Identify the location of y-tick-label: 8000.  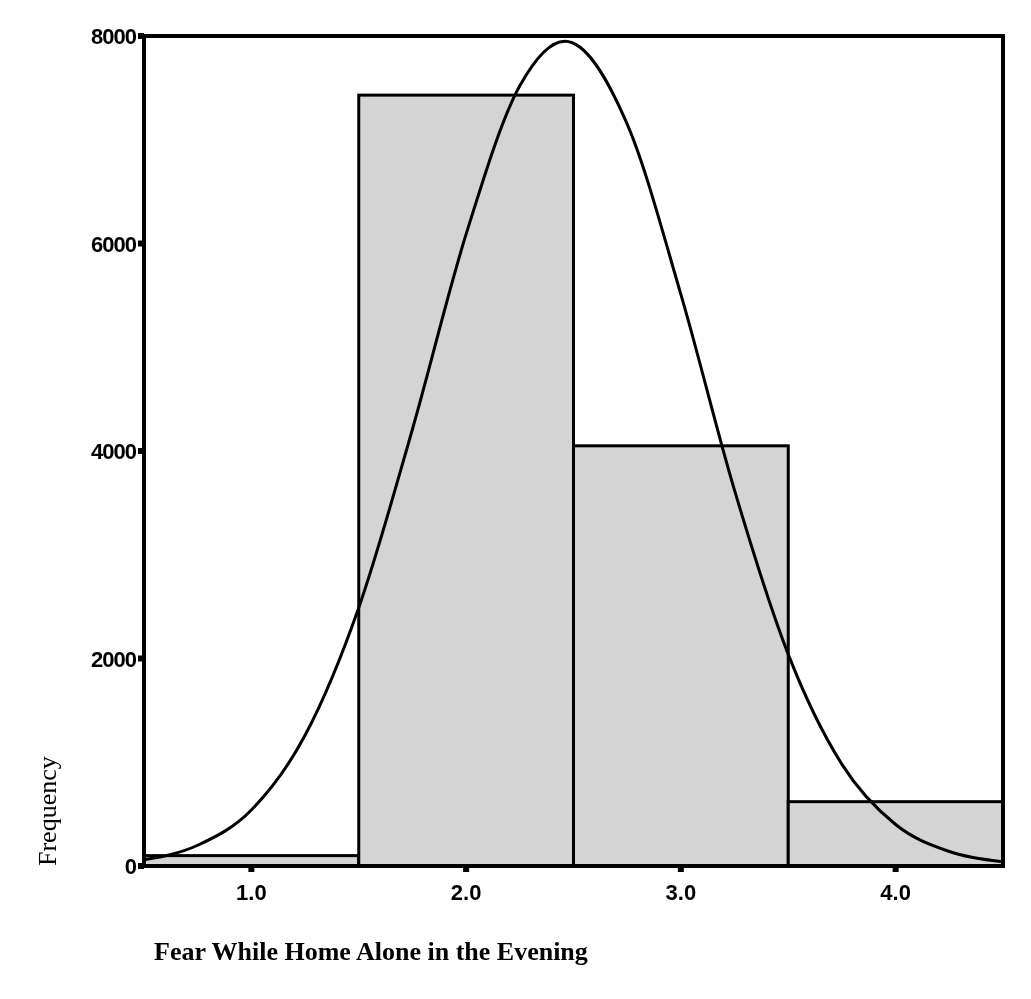
(114, 36).